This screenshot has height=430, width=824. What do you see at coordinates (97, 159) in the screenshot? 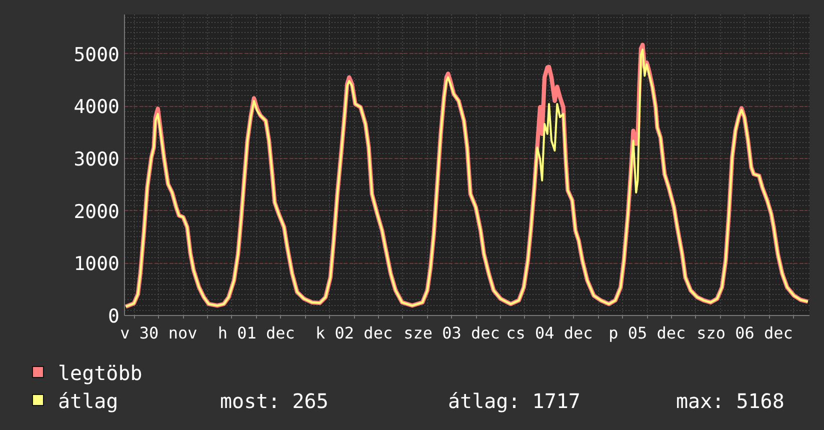
I see `y-tick-label: 3000` at bounding box center [97, 159].